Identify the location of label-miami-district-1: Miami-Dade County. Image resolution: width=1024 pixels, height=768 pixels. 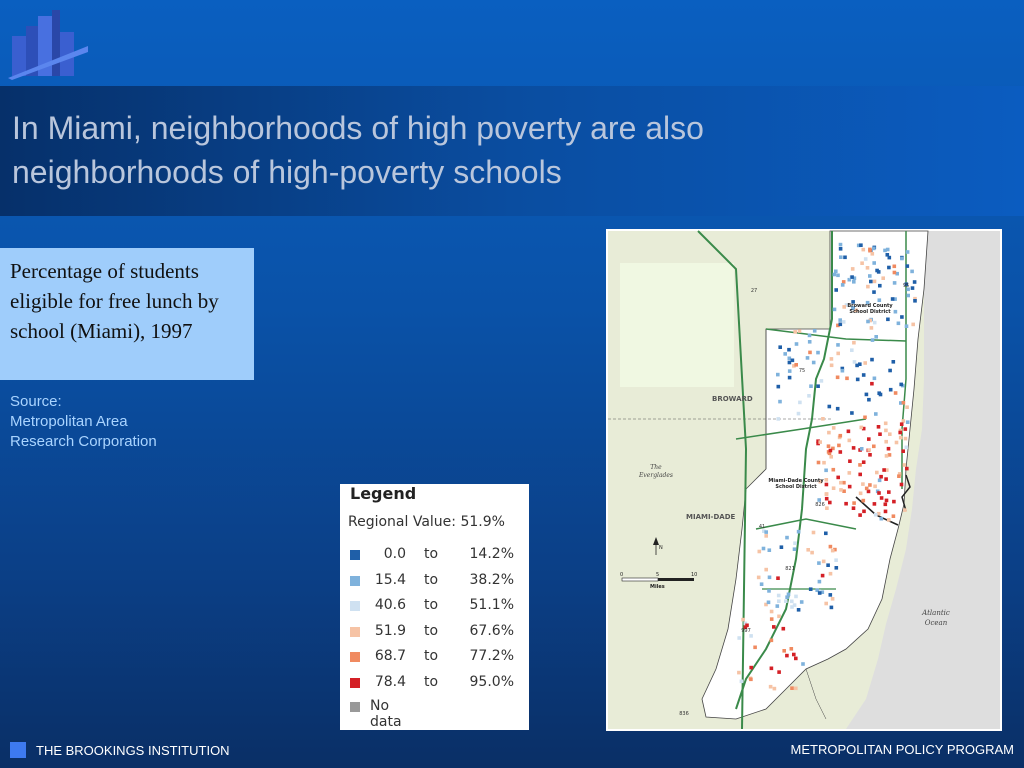
(796, 481).